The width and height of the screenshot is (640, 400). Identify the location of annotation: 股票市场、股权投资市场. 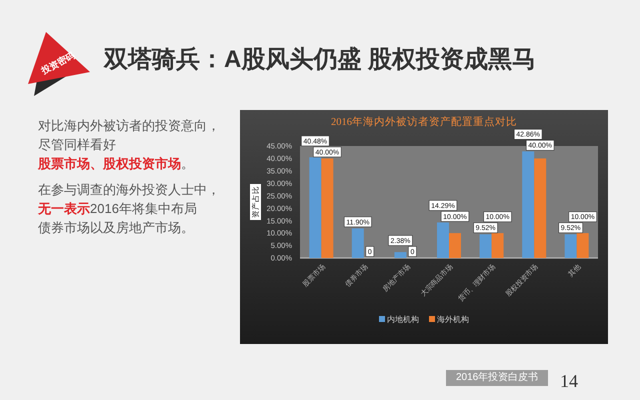
(109, 163).